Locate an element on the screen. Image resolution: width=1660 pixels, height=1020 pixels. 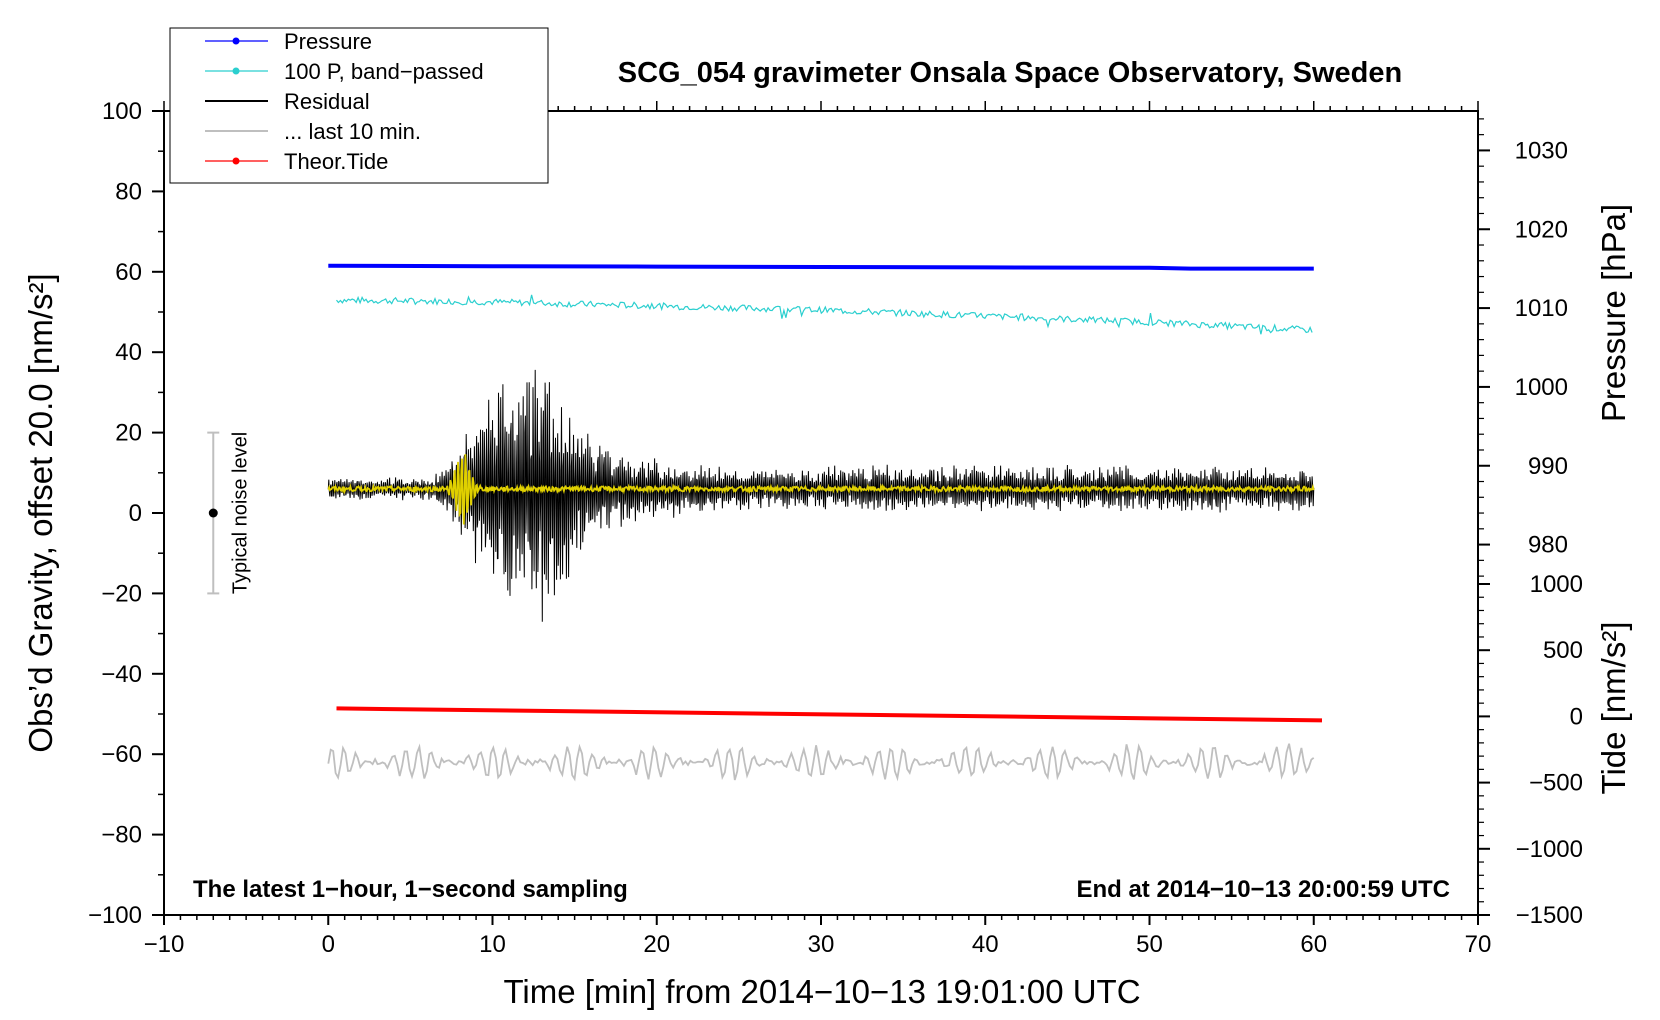
tide-tick-label: 0 is located at coordinates (1576, 716).